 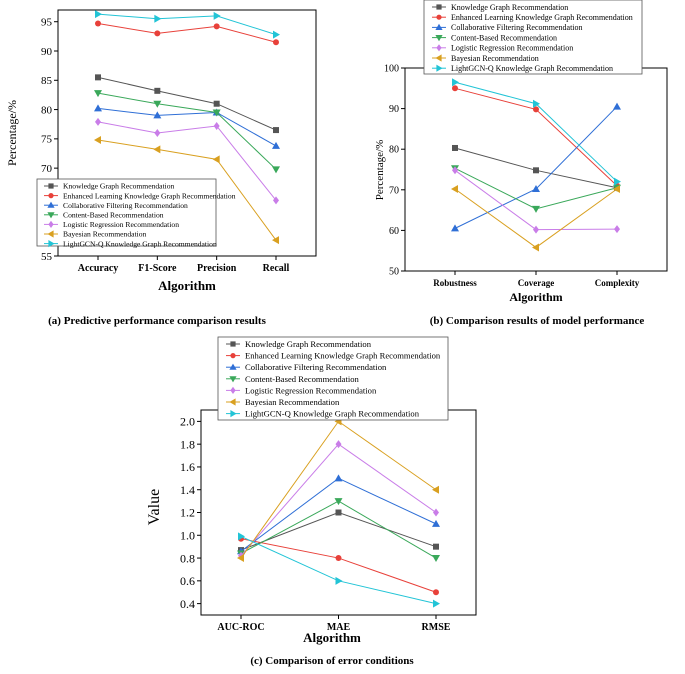 I want to click on caption-c: (c) Comparison of error conditions, so click(x=332, y=661).